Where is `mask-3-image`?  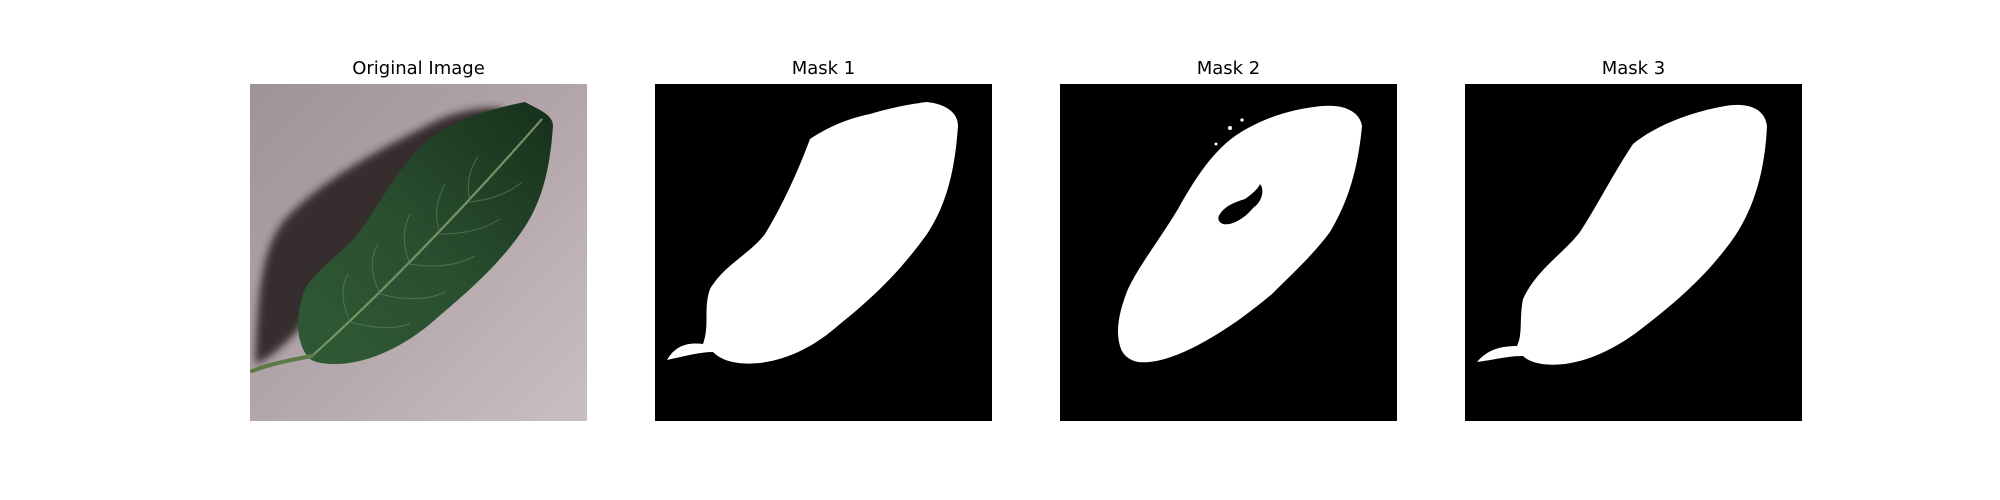 mask-3-image is located at coordinates (1633, 252).